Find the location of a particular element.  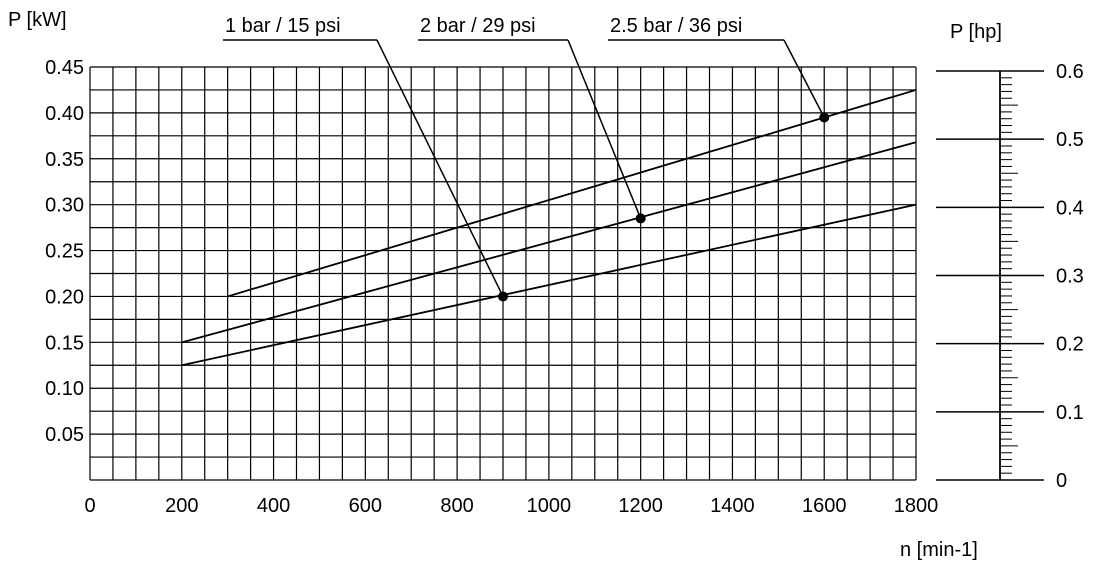

y-tick-label: 0.45 is located at coordinates (64, 68).